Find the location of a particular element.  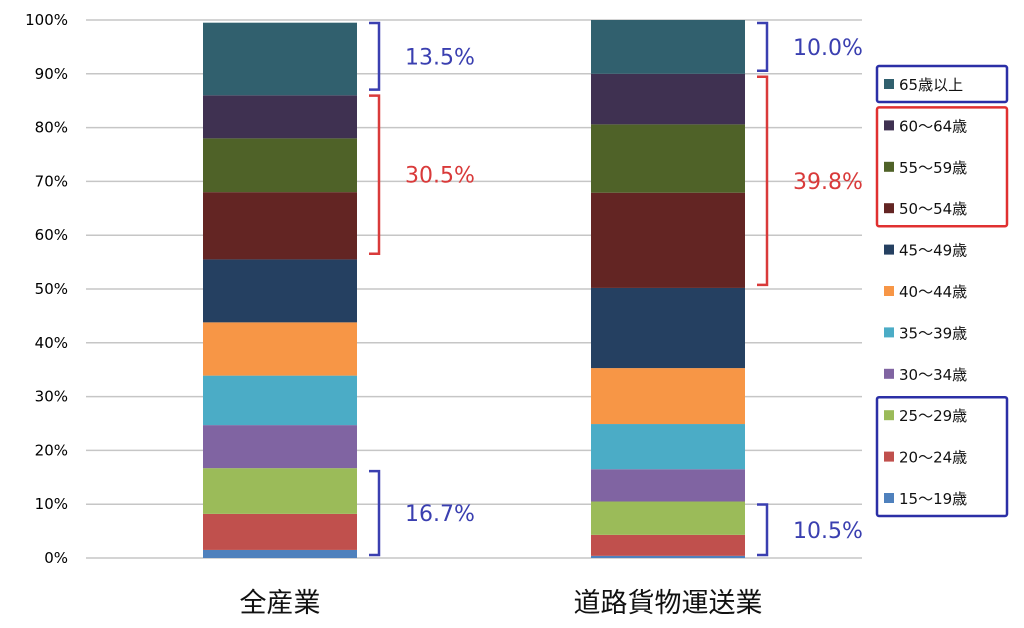

legend-label: 50～54歳 is located at coordinates (933, 209).